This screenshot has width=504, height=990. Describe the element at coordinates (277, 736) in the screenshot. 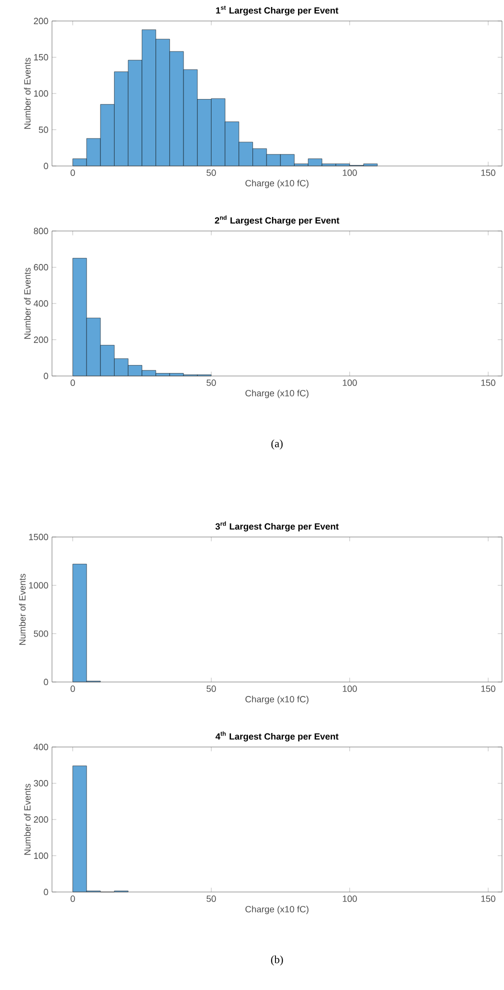

I see `chart-title: 4$^{th}$ Largest Charge per Event` at that location.